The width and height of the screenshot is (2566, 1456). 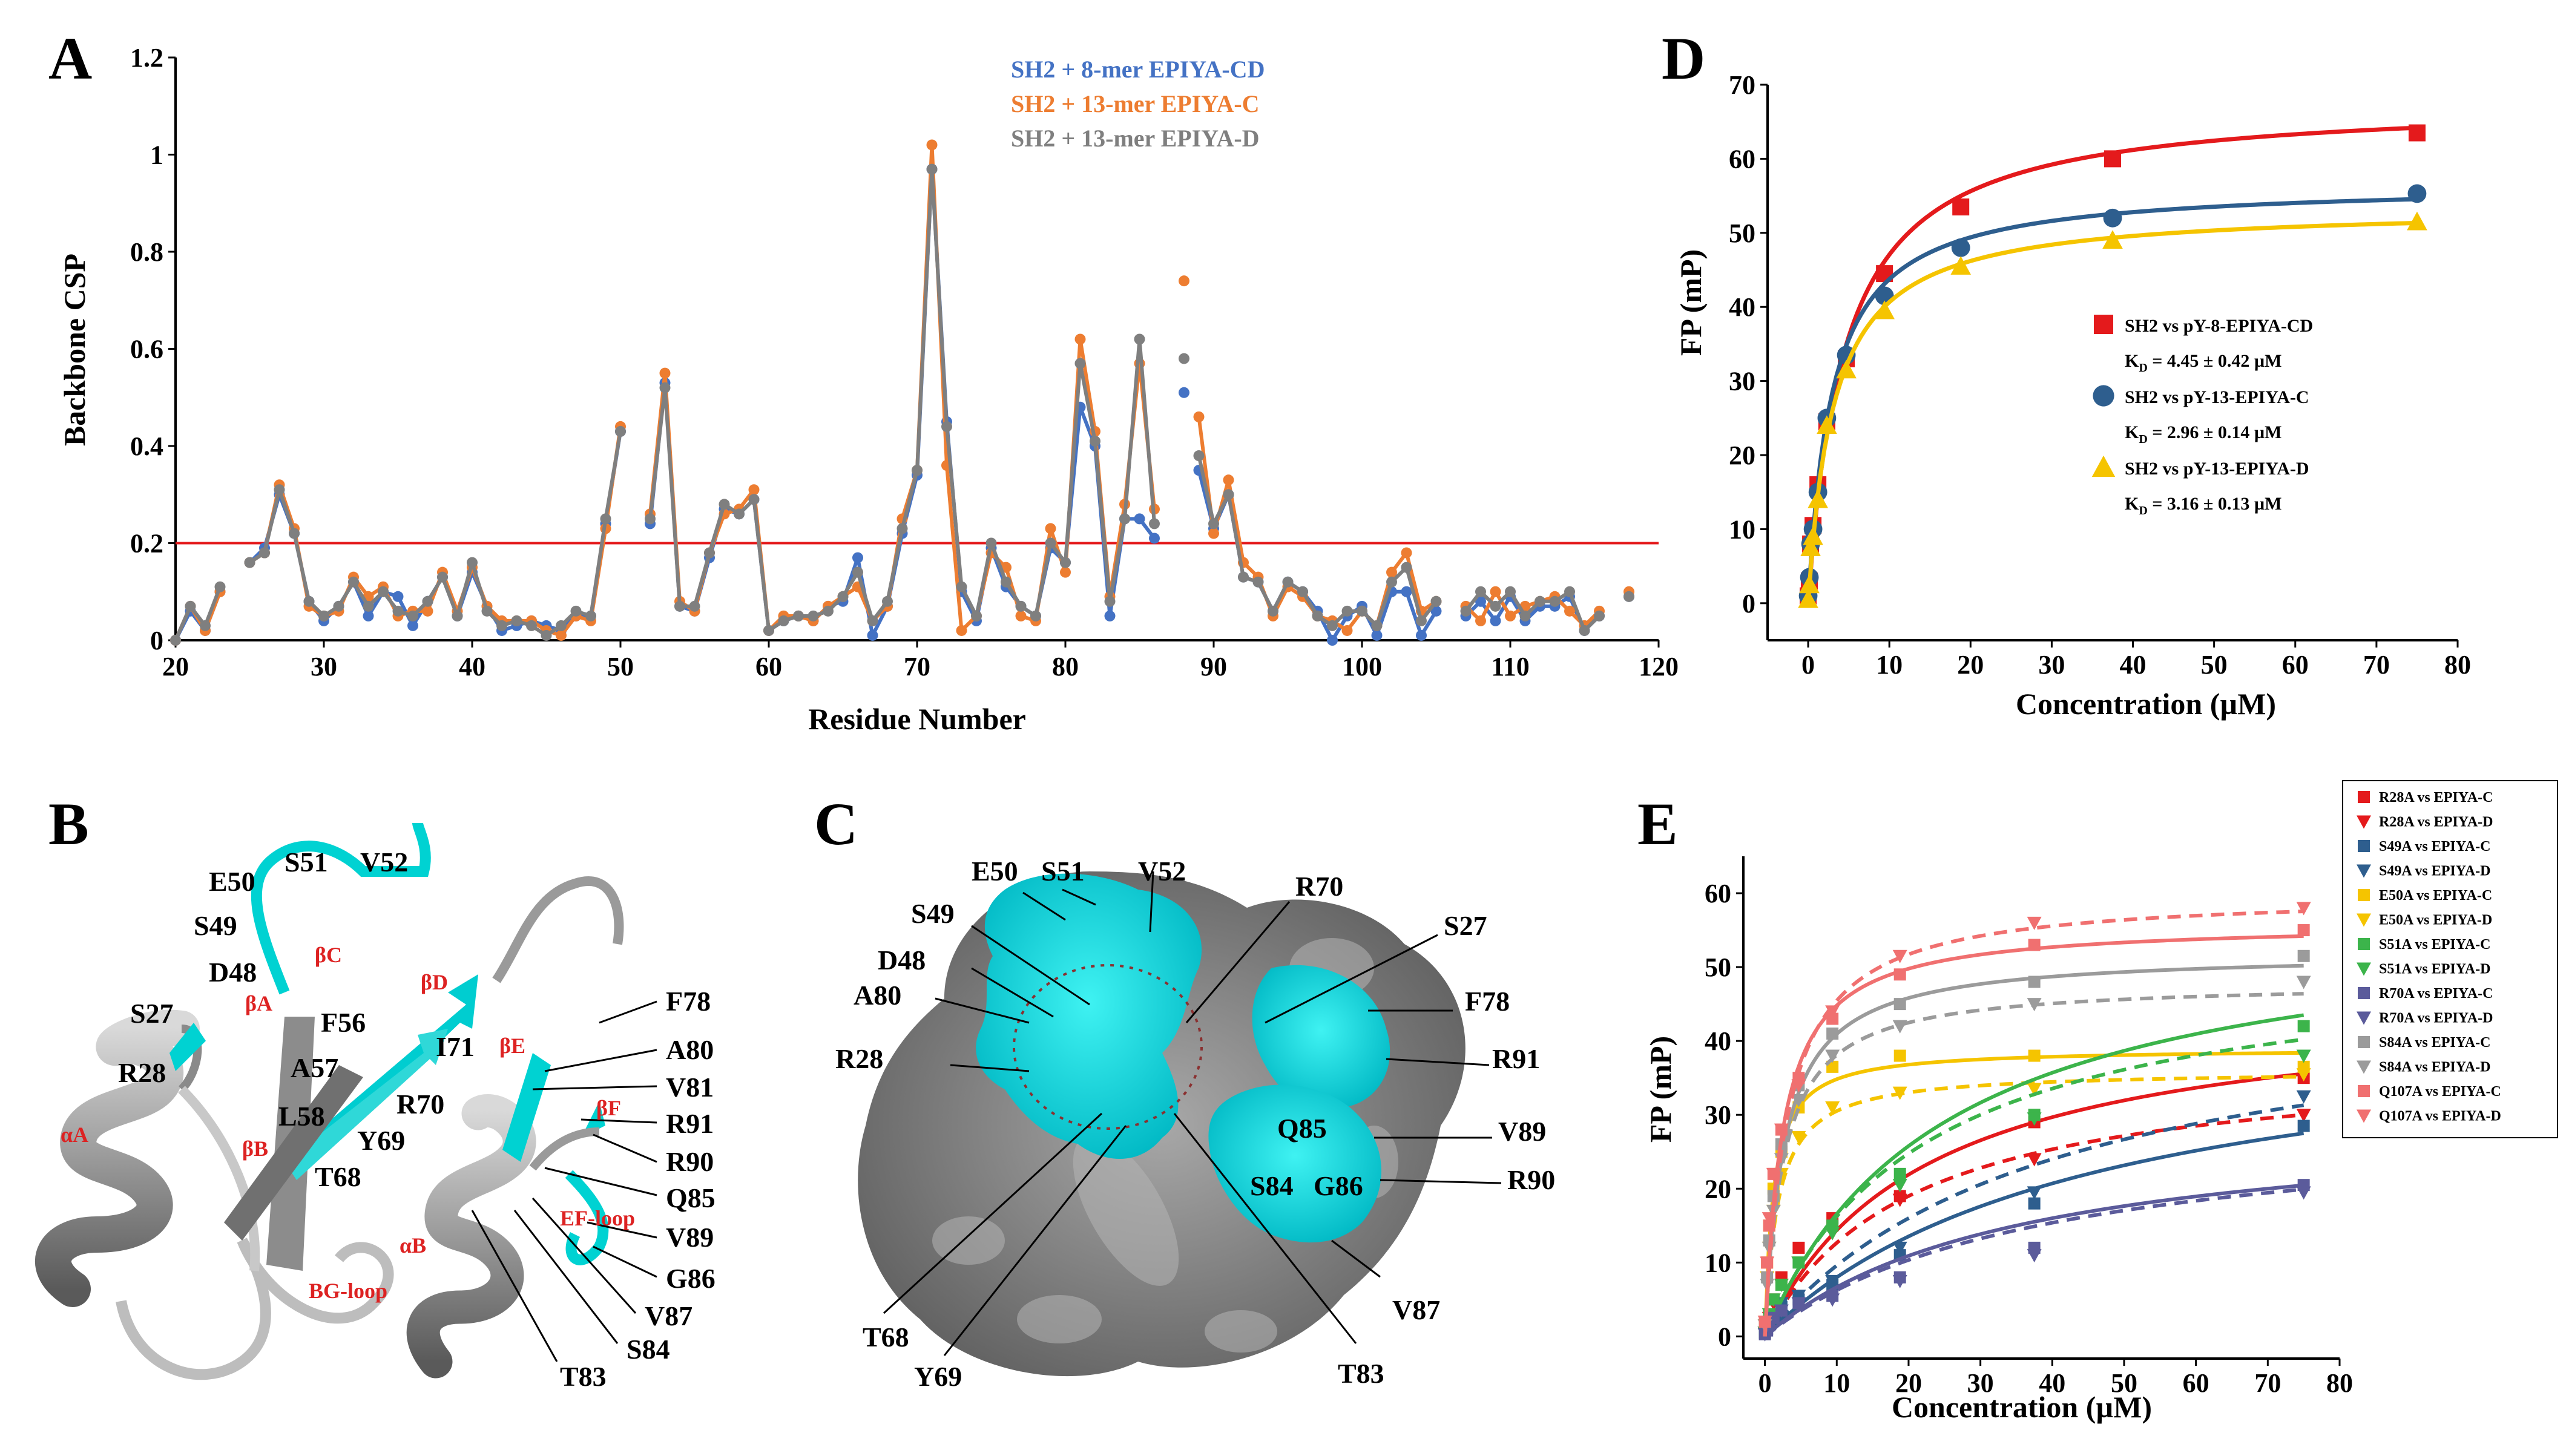 What do you see at coordinates (859, 1058) in the screenshot?
I see `res-c-r28: R28` at bounding box center [859, 1058].